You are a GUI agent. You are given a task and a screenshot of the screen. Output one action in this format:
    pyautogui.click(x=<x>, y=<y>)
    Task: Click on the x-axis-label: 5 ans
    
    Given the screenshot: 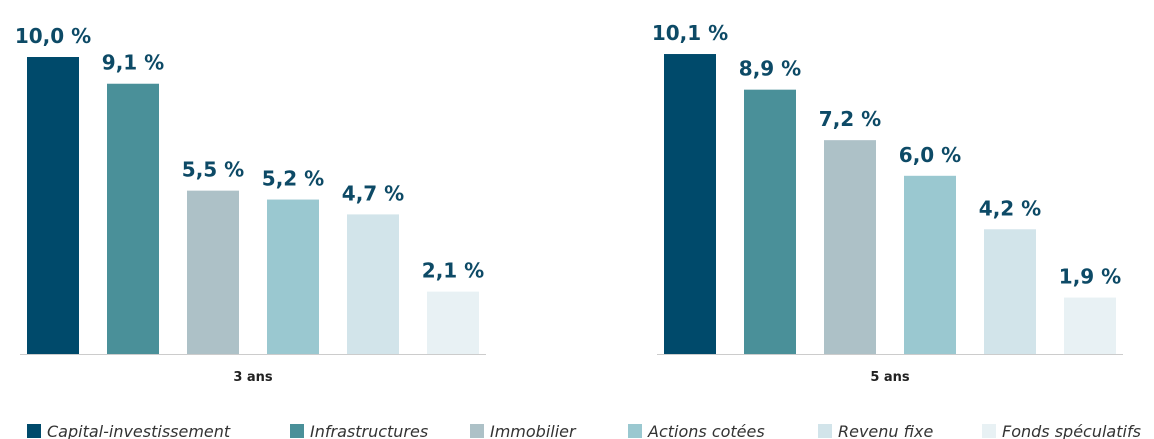 What is the action you would take?
    pyautogui.click(x=890, y=377)
    